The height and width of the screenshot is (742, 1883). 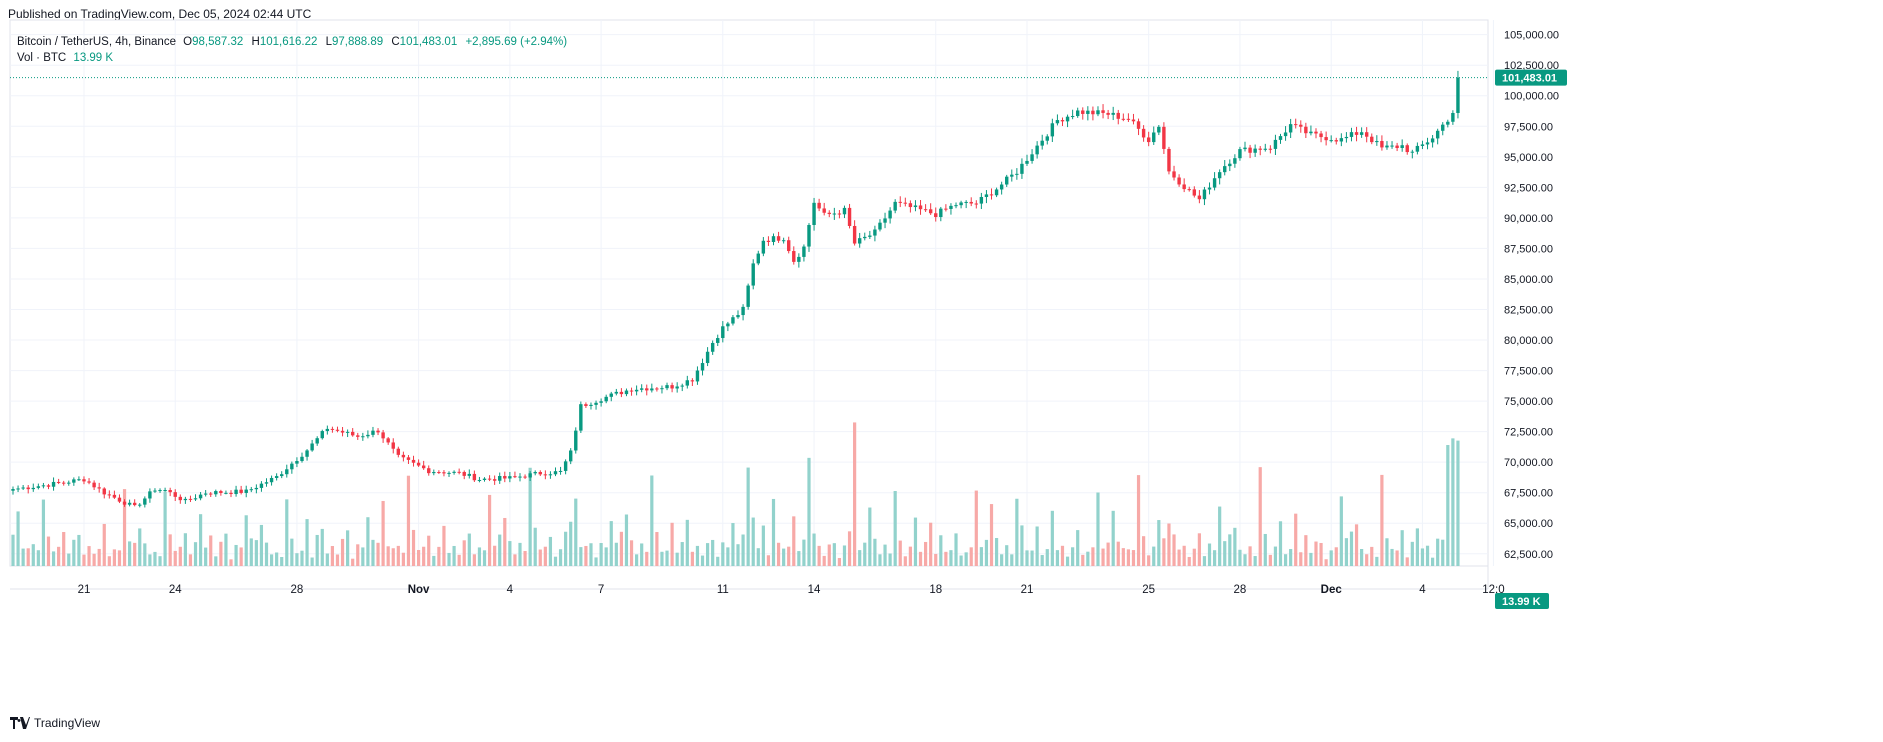 I want to click on volume-label: Vol · BTC, so click(x=42, y=58).